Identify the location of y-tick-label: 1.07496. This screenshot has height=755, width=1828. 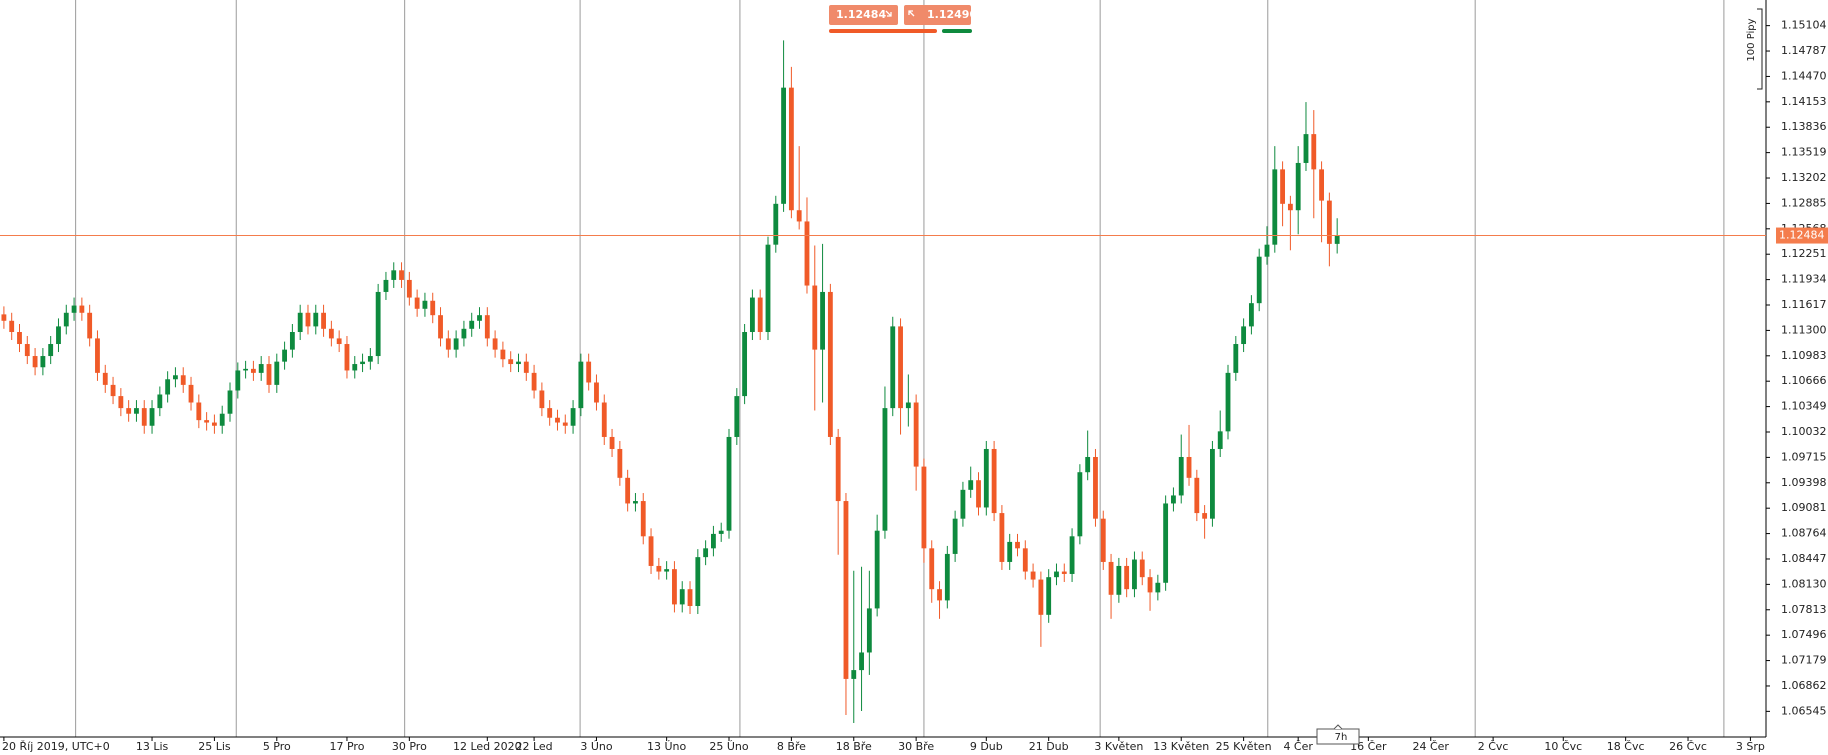
(1804, 634).